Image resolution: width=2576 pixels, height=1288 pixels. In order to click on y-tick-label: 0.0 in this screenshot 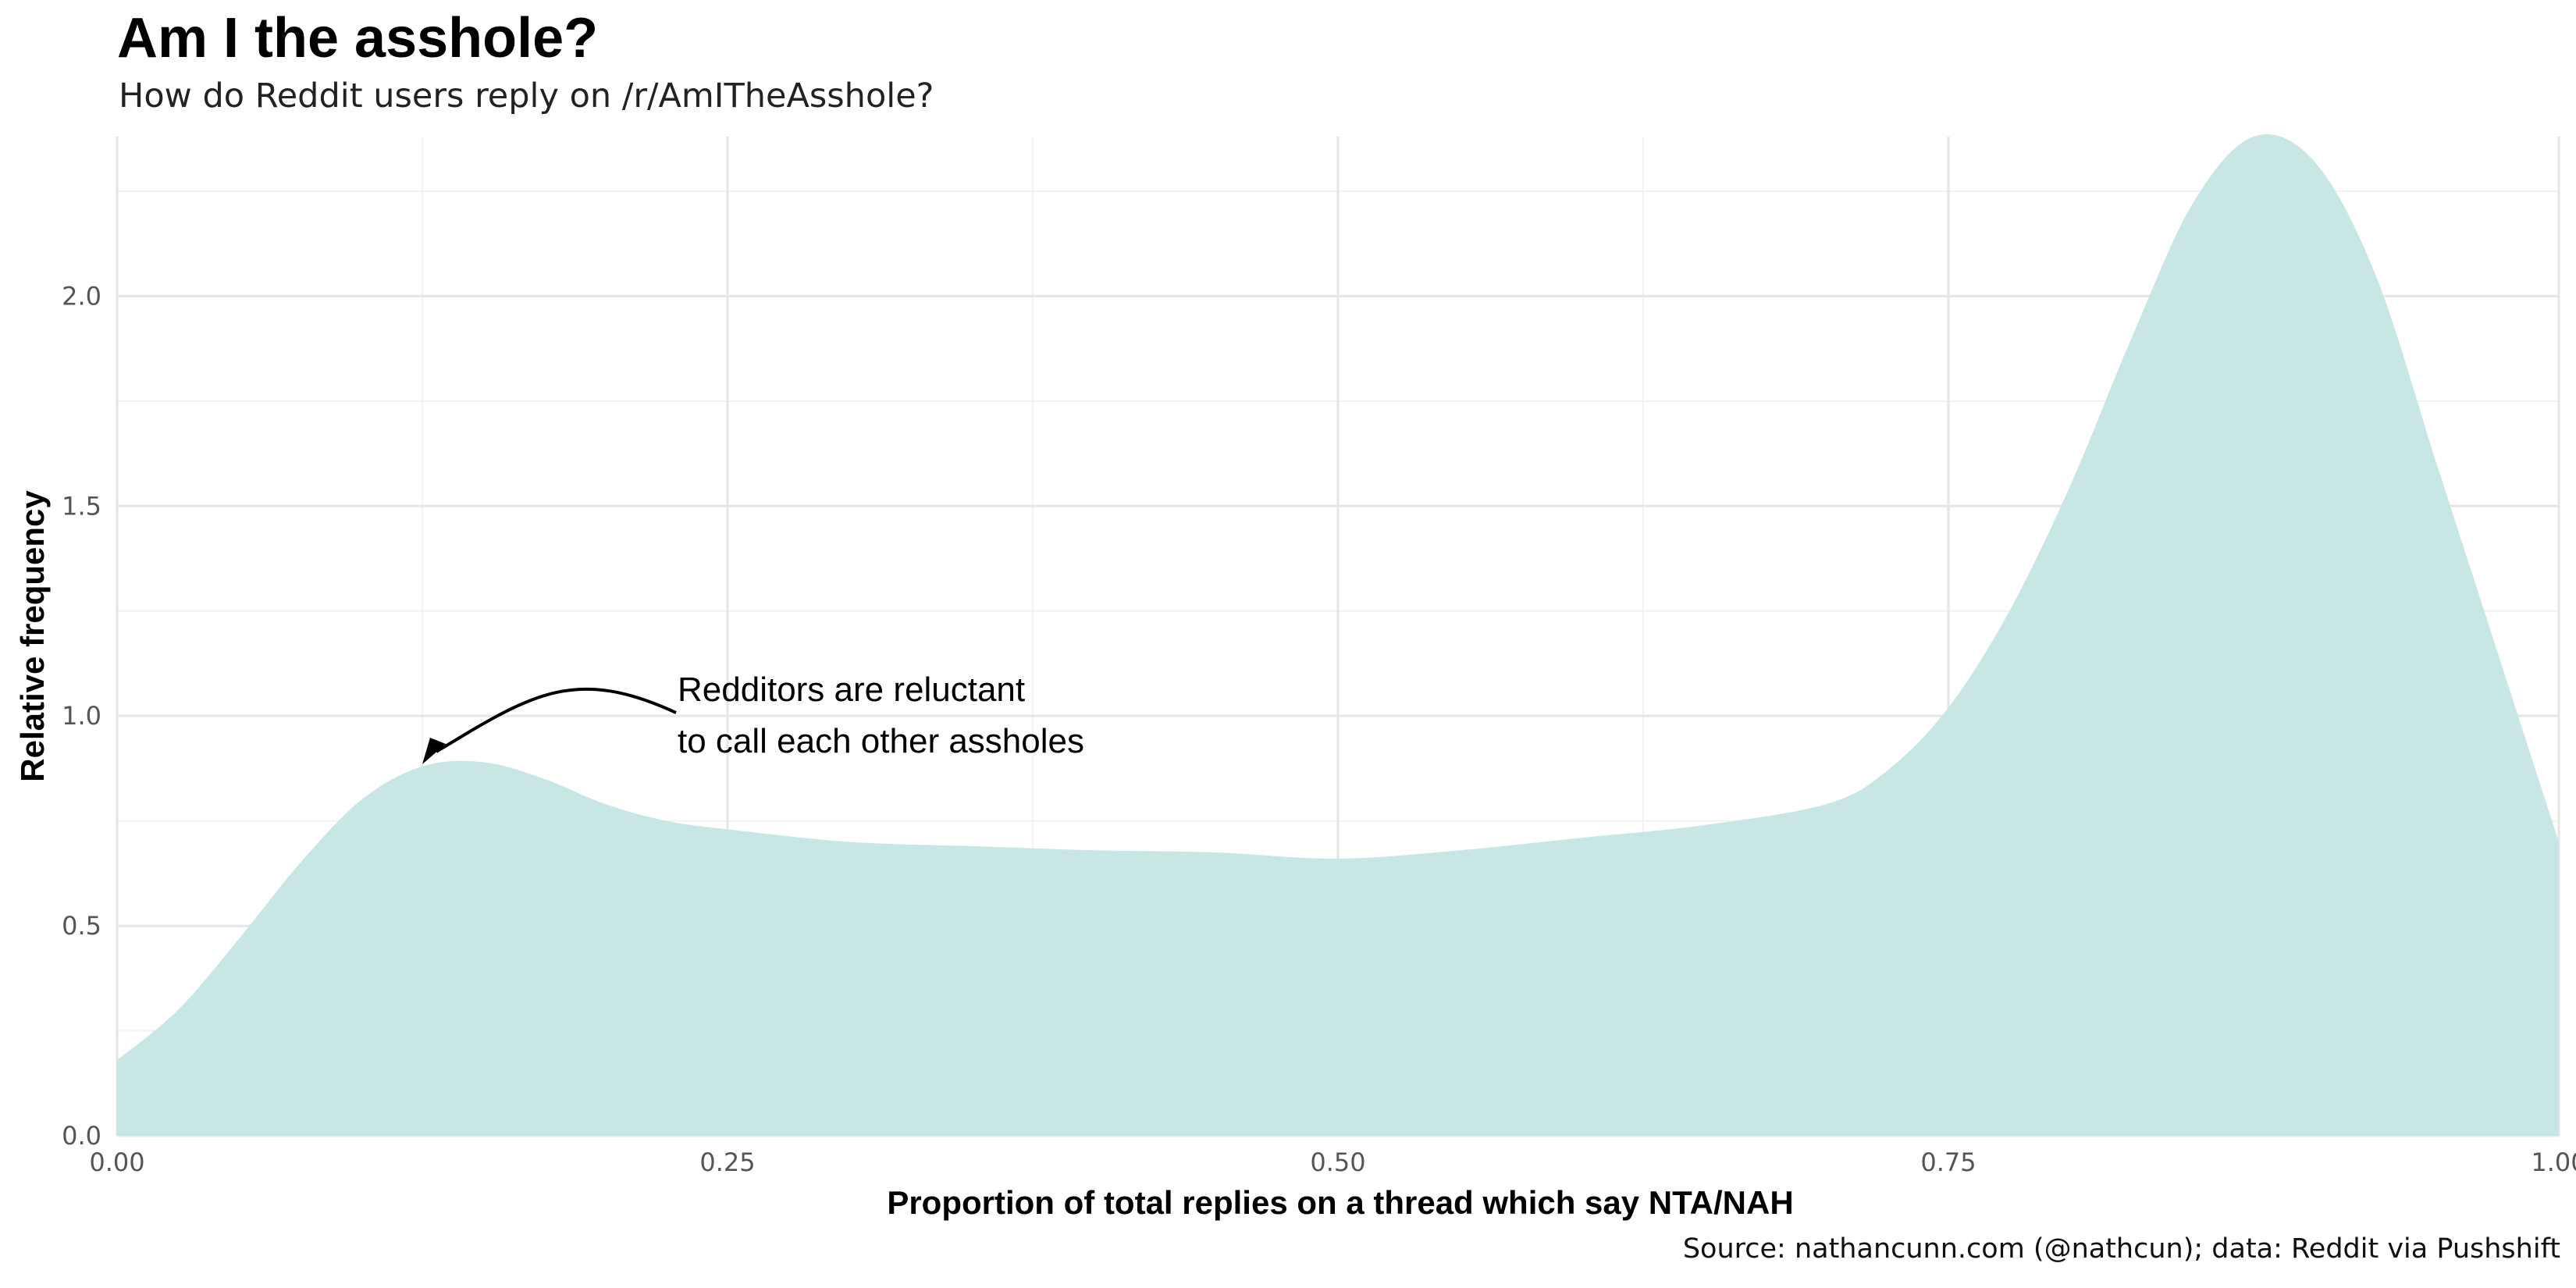, I will do `click(81, 1136)`.